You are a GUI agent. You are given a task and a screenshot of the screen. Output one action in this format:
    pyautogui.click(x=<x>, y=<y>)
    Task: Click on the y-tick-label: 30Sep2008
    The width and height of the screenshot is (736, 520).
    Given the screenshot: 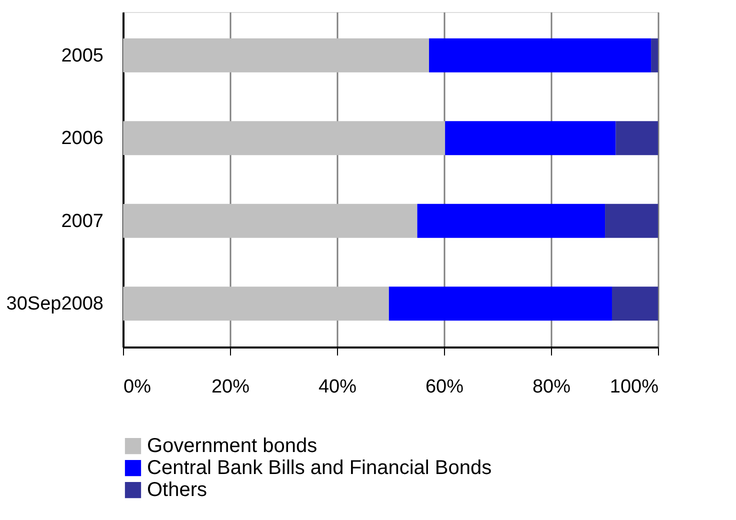 What is the action you would take?
    pyautogui.click(x=55, y=304)
    